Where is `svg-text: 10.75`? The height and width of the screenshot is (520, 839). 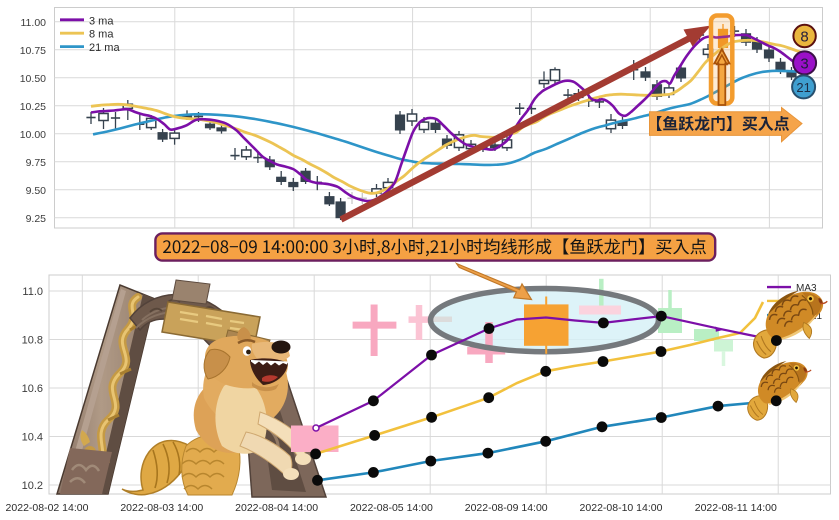 svg-text: 10.75 is located at coordinates (33, 51).